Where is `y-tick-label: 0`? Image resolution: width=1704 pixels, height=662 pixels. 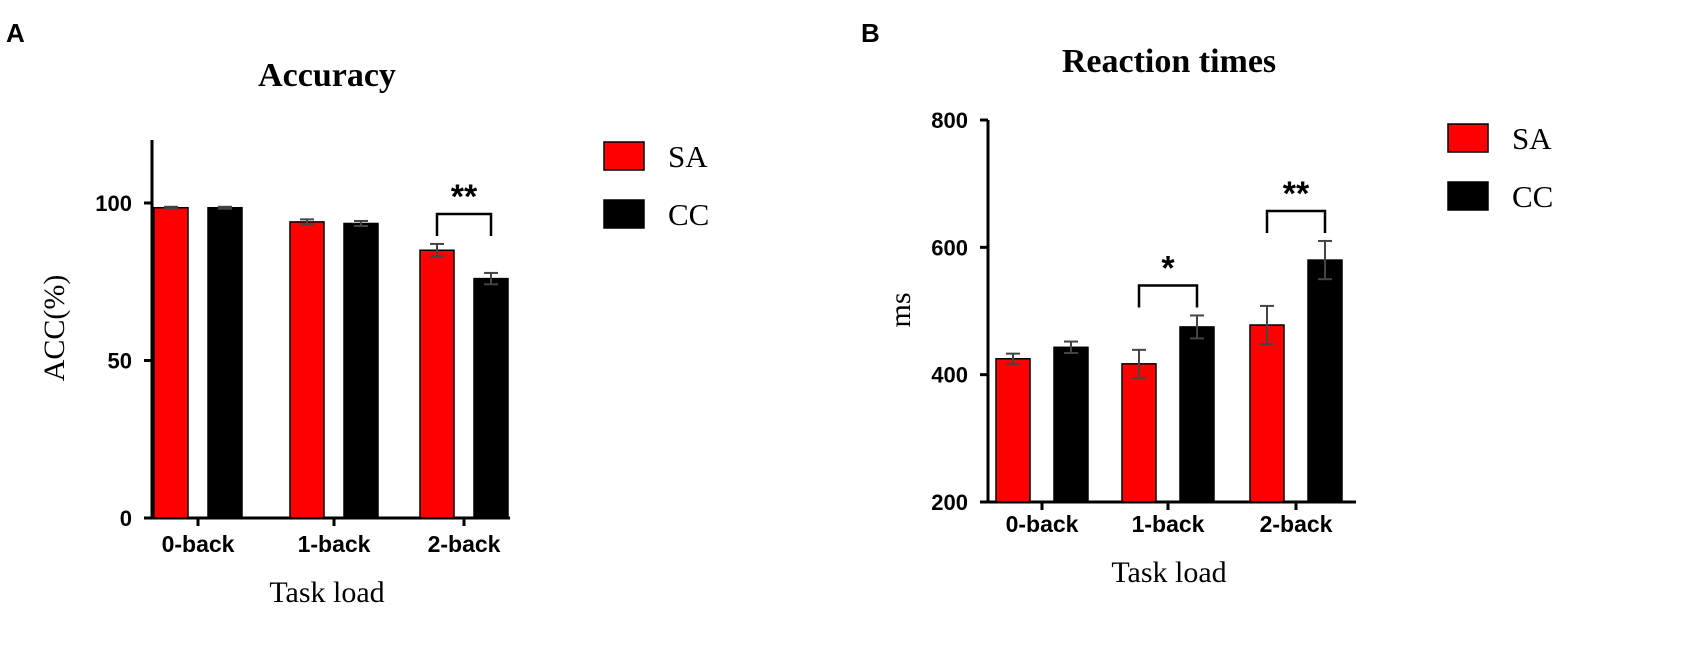 y-tick-label: 0 is located at coordinates (126, 518).